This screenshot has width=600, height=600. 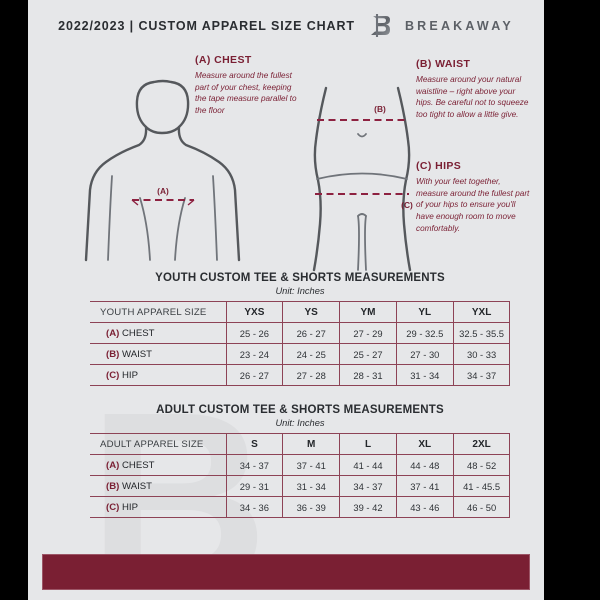 I want to click on adult-r2-c1: 36 - 39, so click(x=311, y=507).